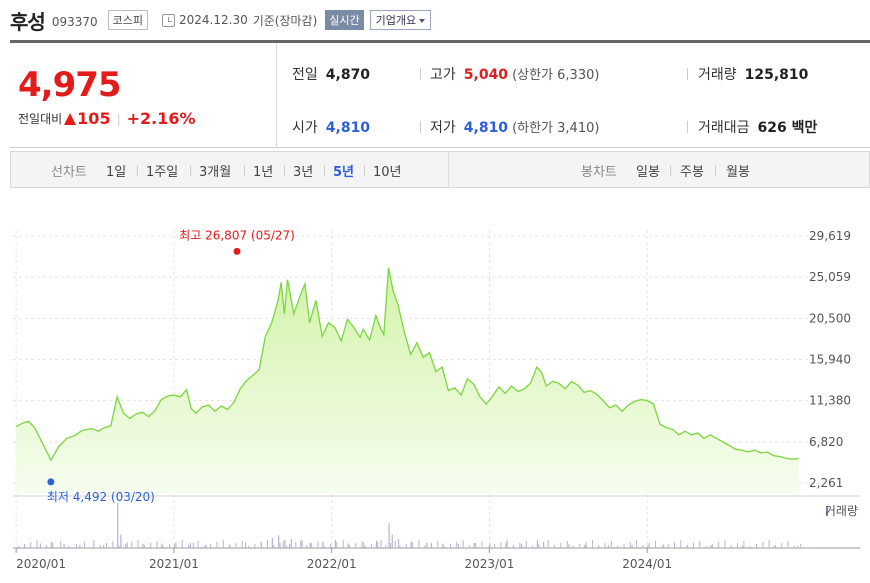 The height and width of the screenshot is (583, 870). I want to click on tab-5y: 5년, so click(344, 172).